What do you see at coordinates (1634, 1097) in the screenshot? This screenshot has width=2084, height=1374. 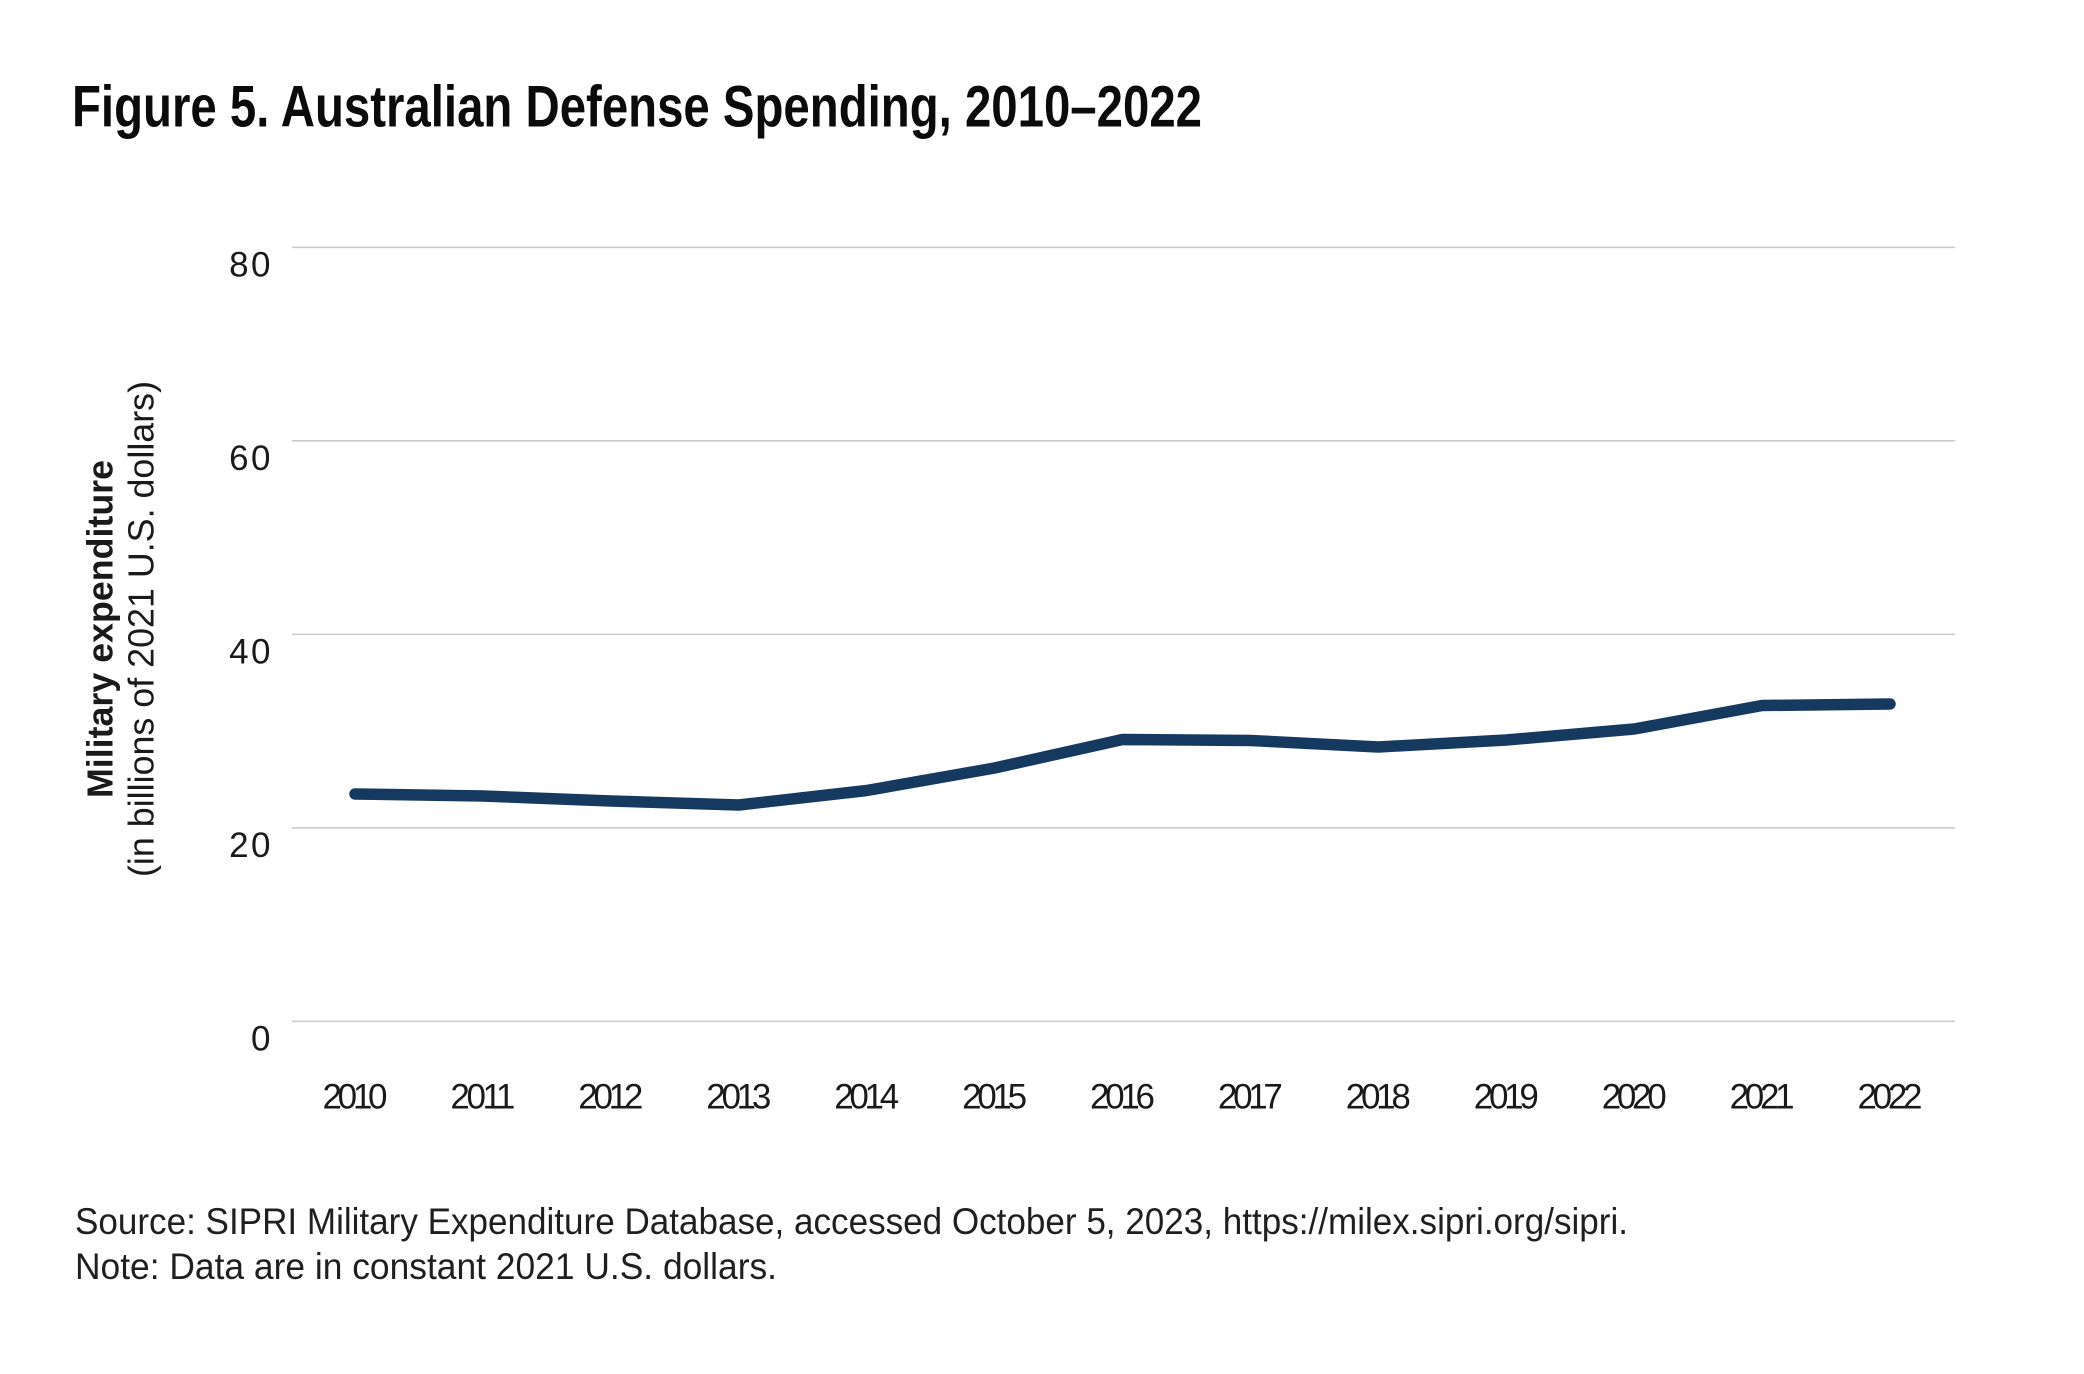 I see `svg-text: 2020` at bounding box center [1634, 1097].